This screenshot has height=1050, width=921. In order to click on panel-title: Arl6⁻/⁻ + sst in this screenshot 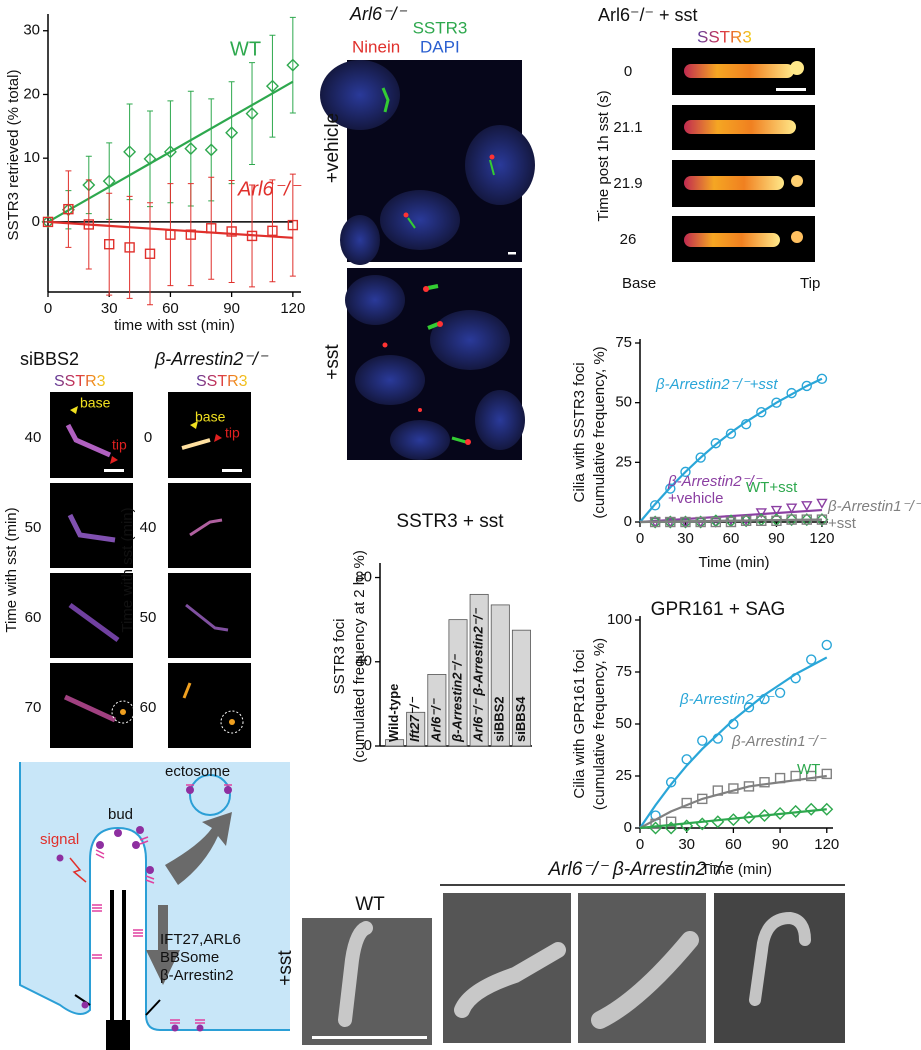, I will do `click(648, 15)`.